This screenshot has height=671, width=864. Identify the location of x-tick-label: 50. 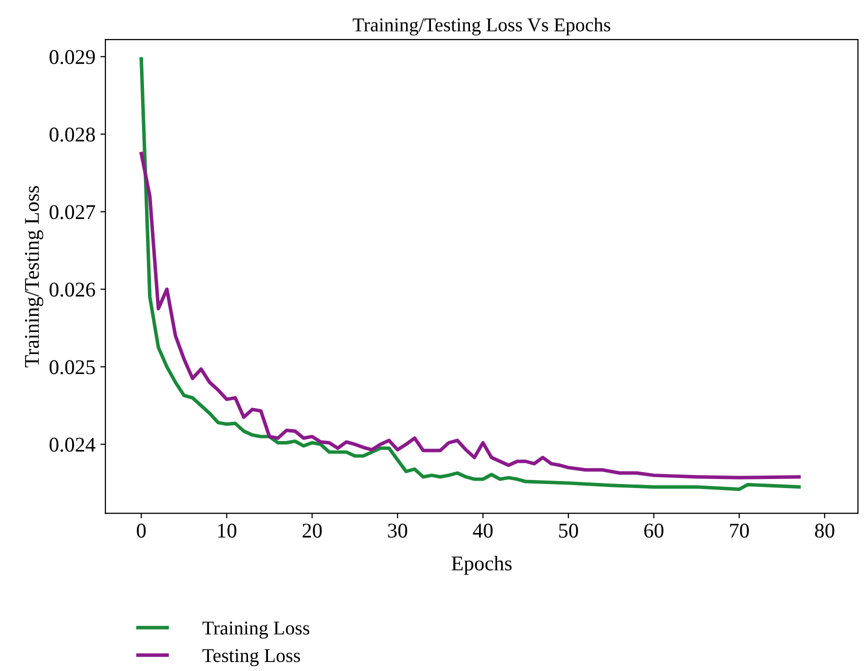
(568, 531).